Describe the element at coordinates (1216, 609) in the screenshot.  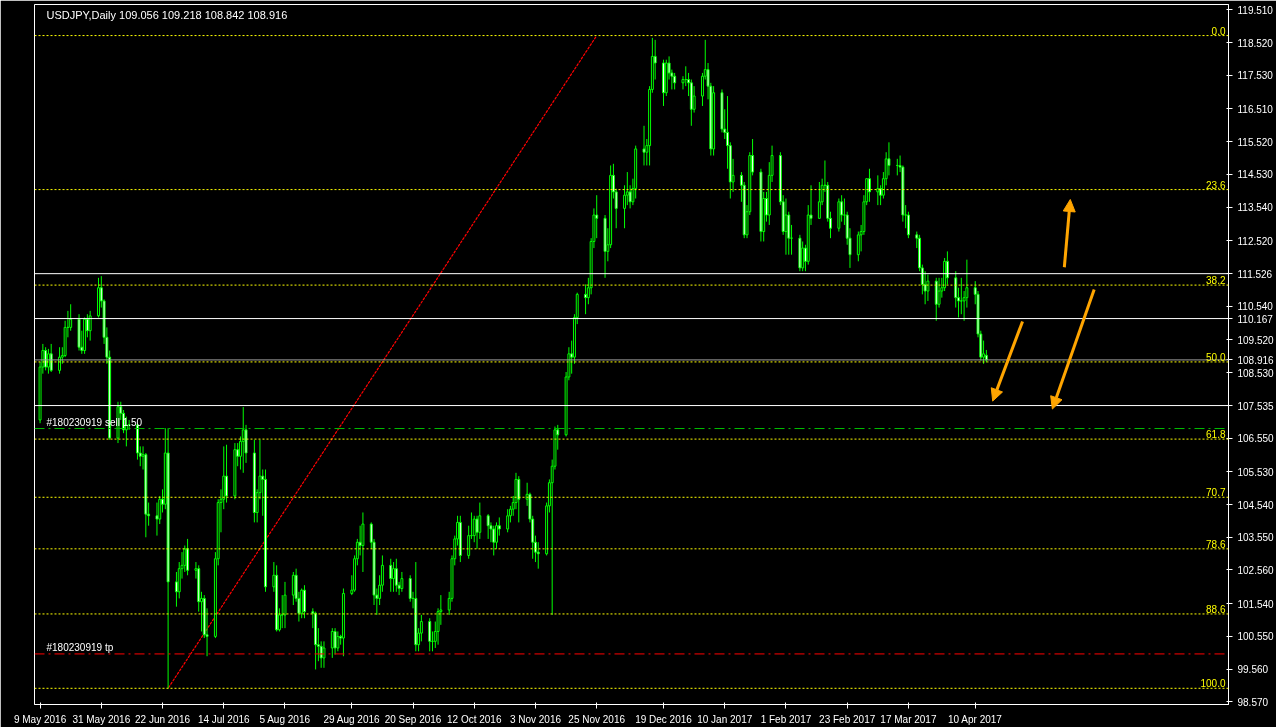
I see `annotation: 88.6` at that location.